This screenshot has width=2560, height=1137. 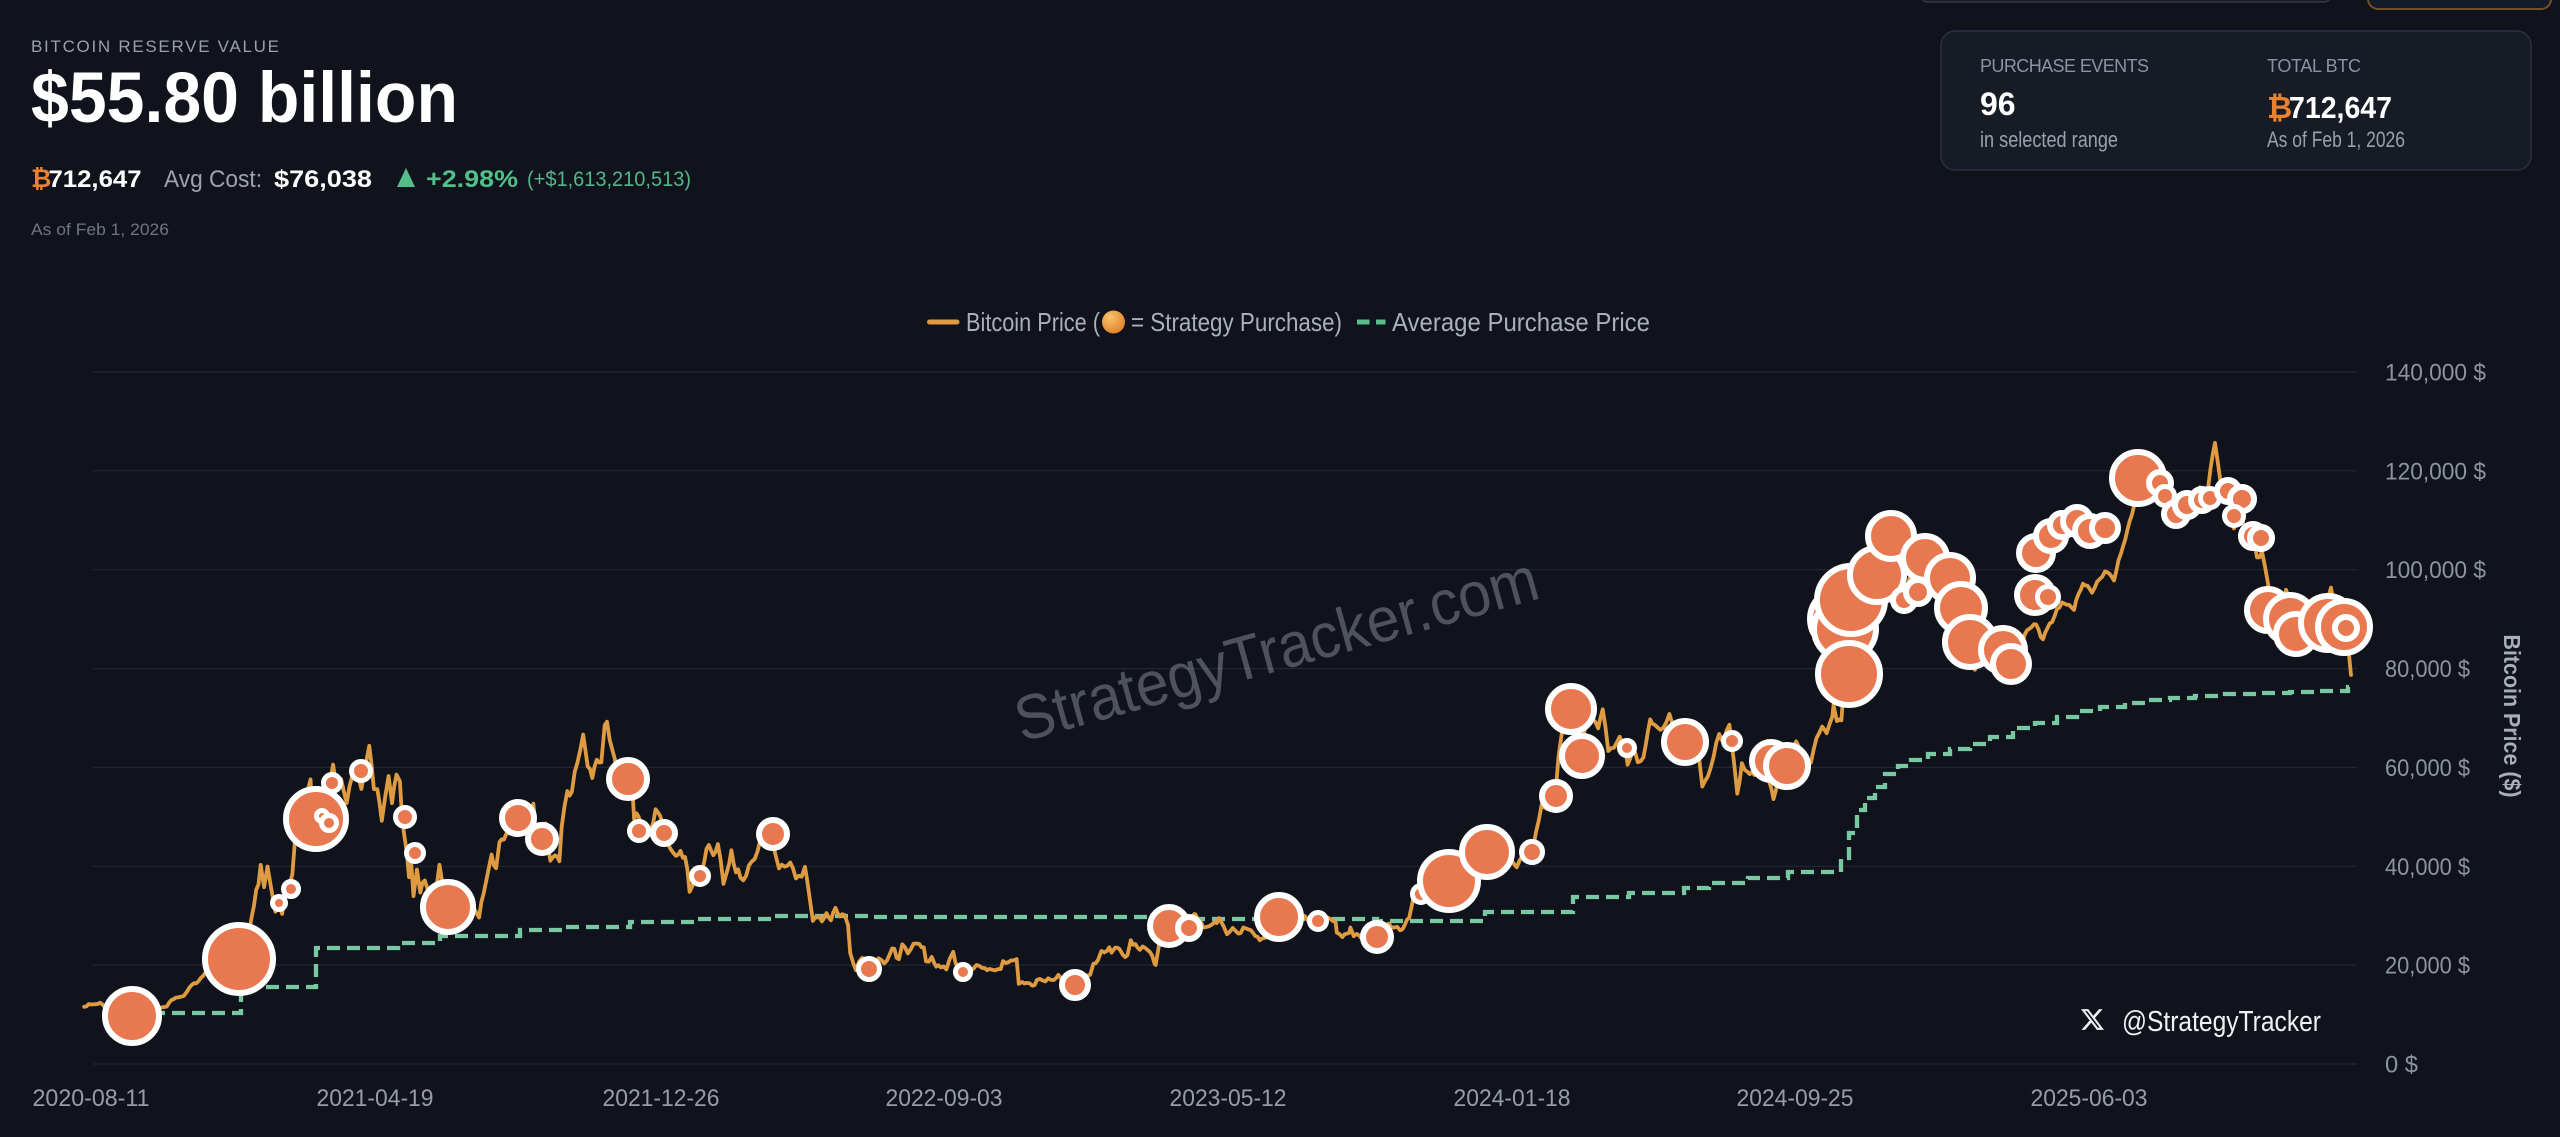 What do you see at coordinates (2314, 66) in the screenshot?
I see `svg-text: TOTAL BTC` at bounding box center [2314, 66].